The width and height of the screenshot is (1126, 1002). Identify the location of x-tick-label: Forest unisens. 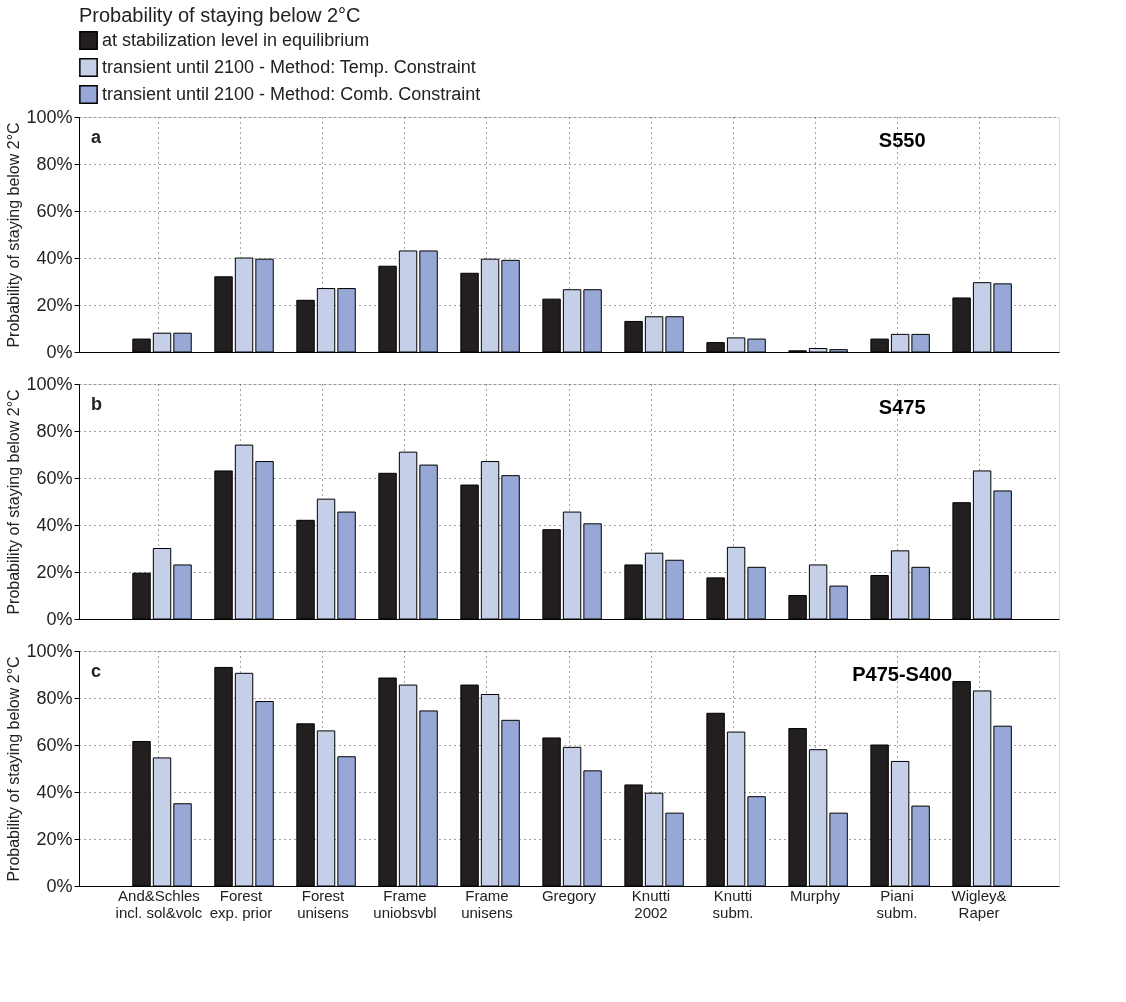
(323, 903).